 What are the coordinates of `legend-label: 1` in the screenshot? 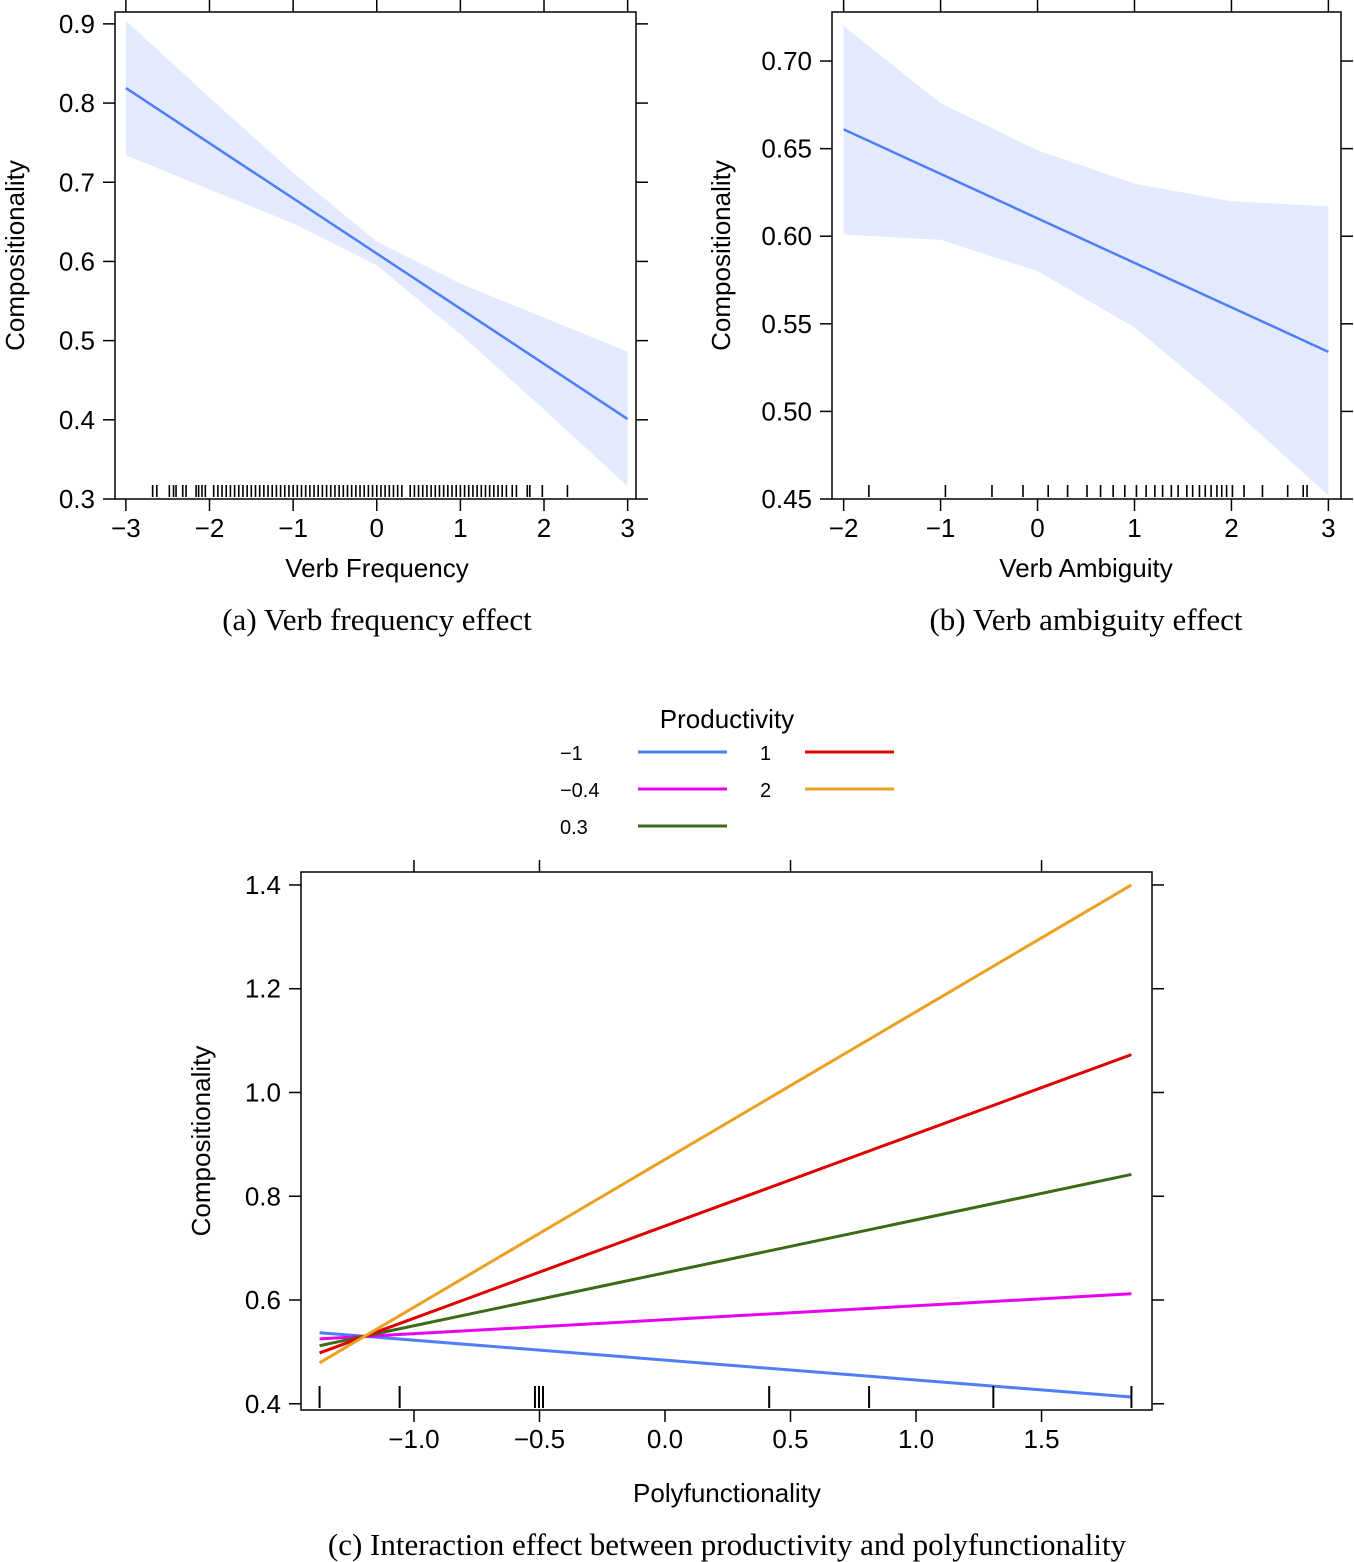 It's located at (765, 754).